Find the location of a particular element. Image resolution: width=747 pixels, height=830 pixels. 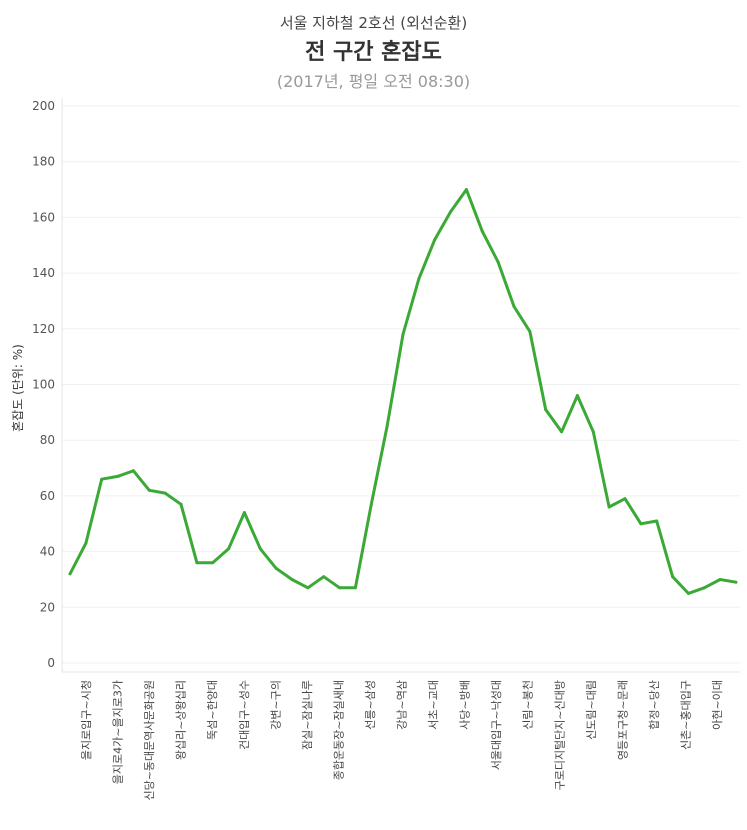

x-tick-label: 잠실~잠실나루 is located at coordinates (307, 715).